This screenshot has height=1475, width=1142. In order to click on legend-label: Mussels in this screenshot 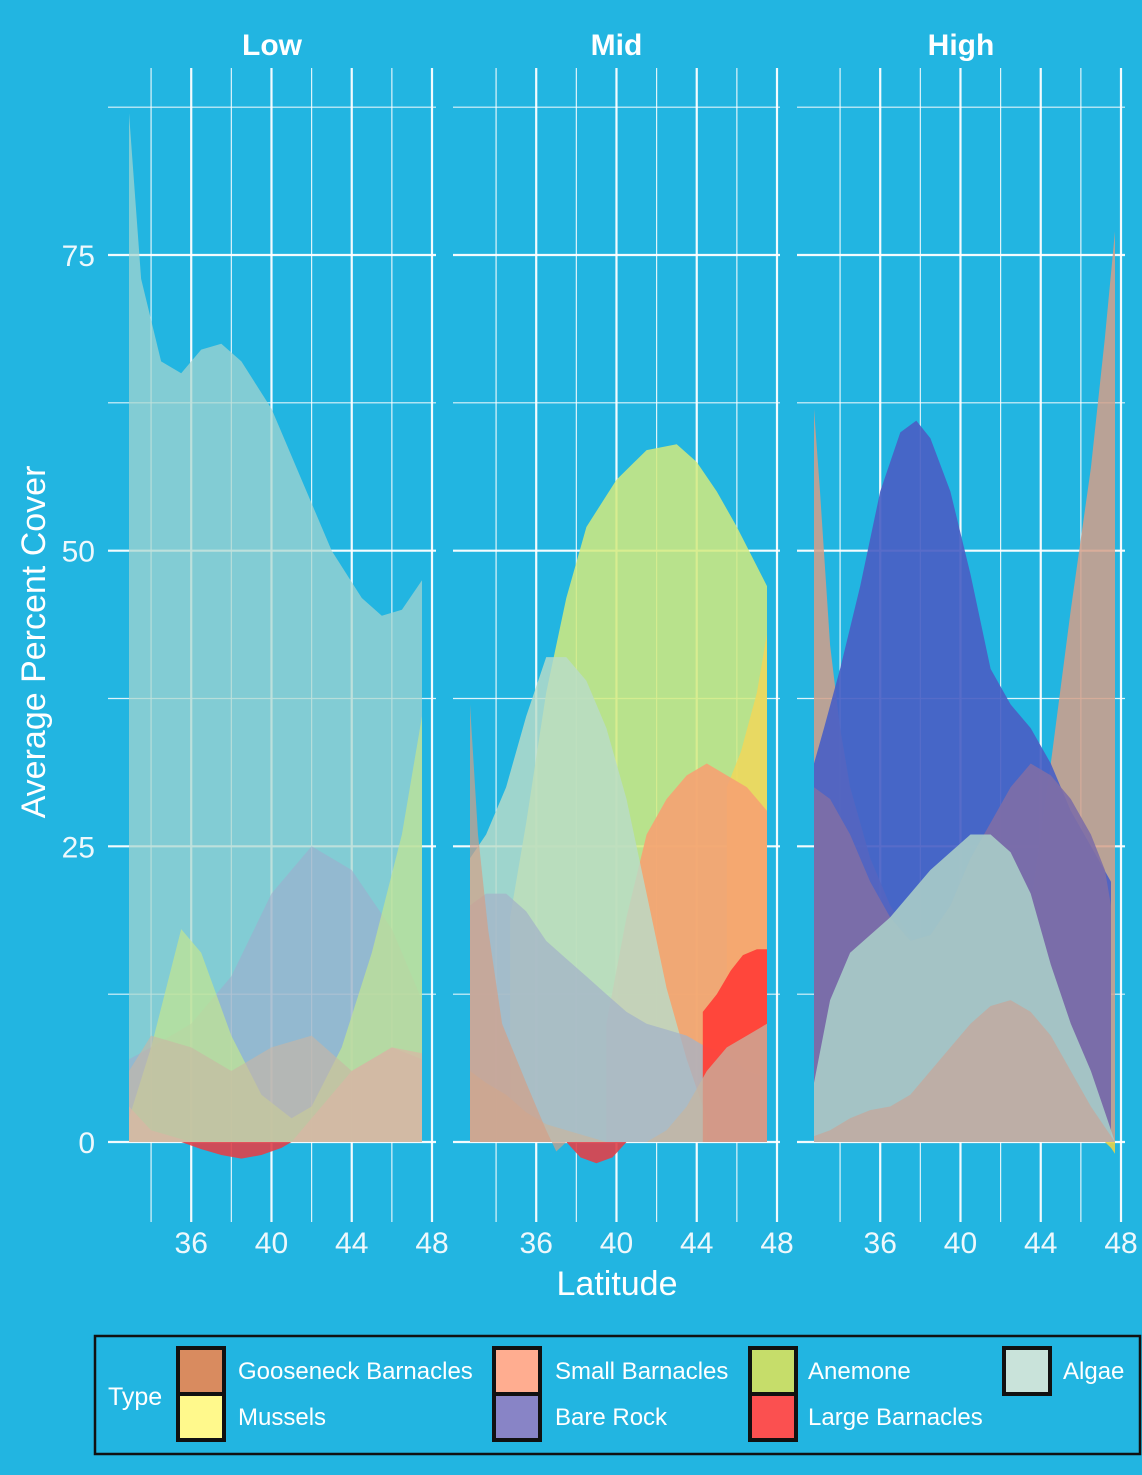, I will do `click(282, 1417)`.